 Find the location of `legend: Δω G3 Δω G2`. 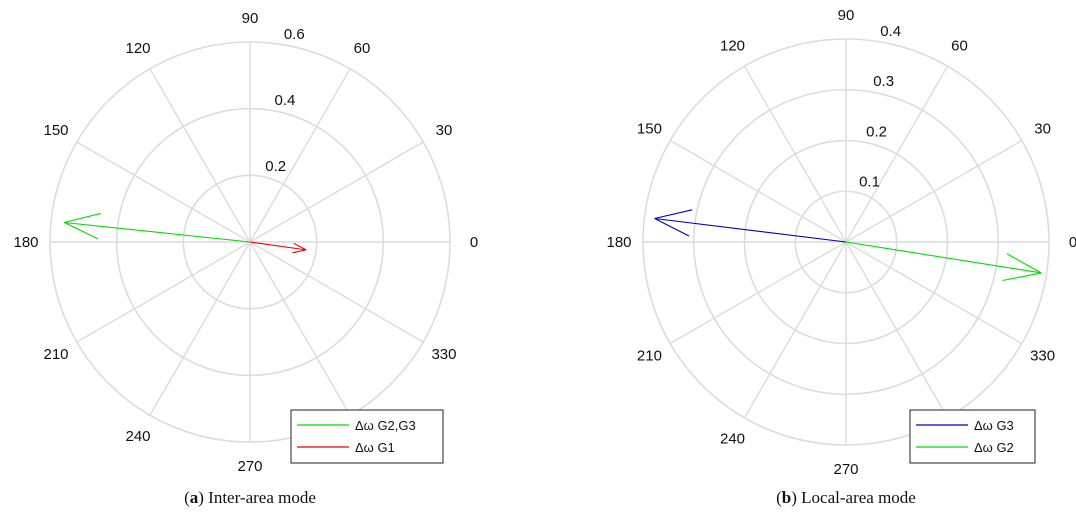

legend: Δω G3 Δω G2 is located at coordinates (972, 436).